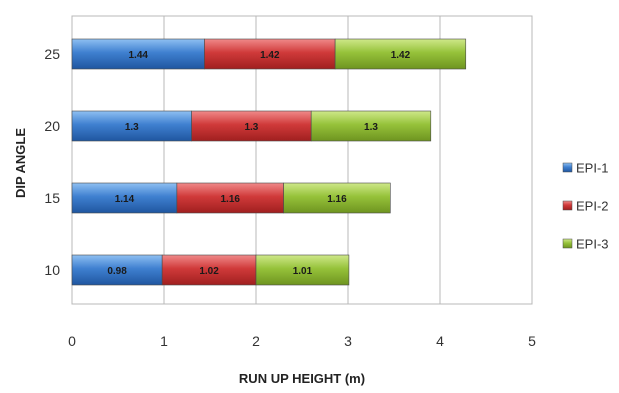 The width and height of the screenshot is (619, 393). Describe the element at coordinates (52, 198) in the screenshot. I see `y-tick-label: 15` at that location.